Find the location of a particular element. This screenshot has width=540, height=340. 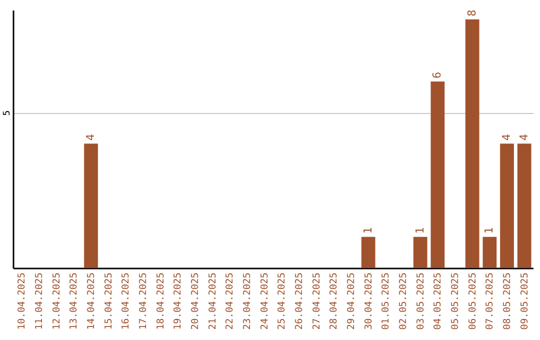

x-tick-label: 04.05.2025 is located at coordinates (438, 301).